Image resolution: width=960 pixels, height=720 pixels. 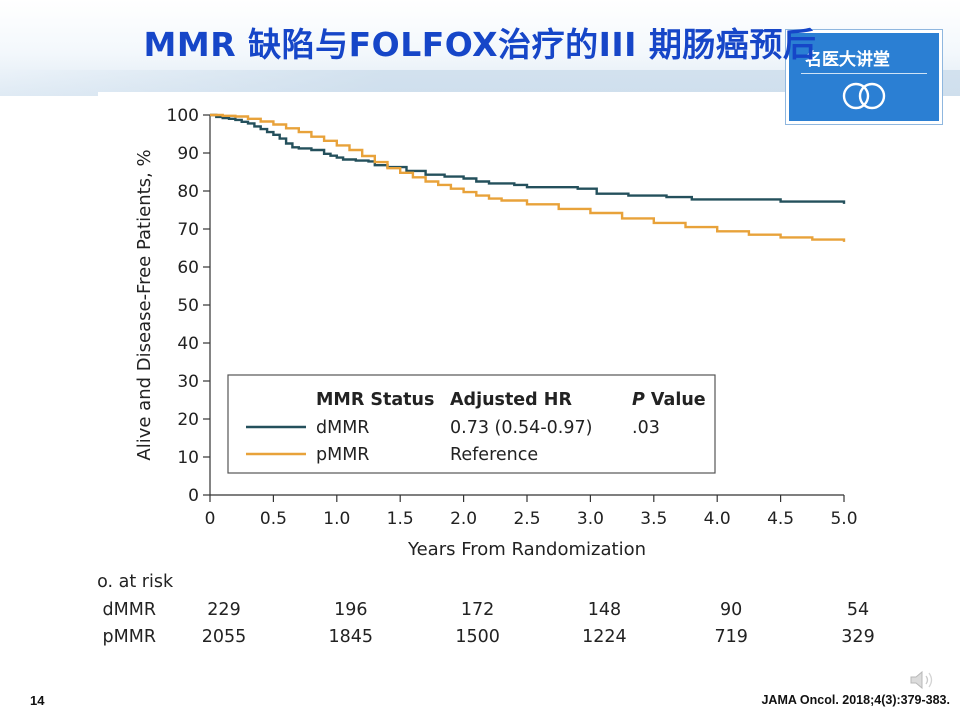 I want to click on legend-label-dmmr: dMMR, so click(x=342, y=428).